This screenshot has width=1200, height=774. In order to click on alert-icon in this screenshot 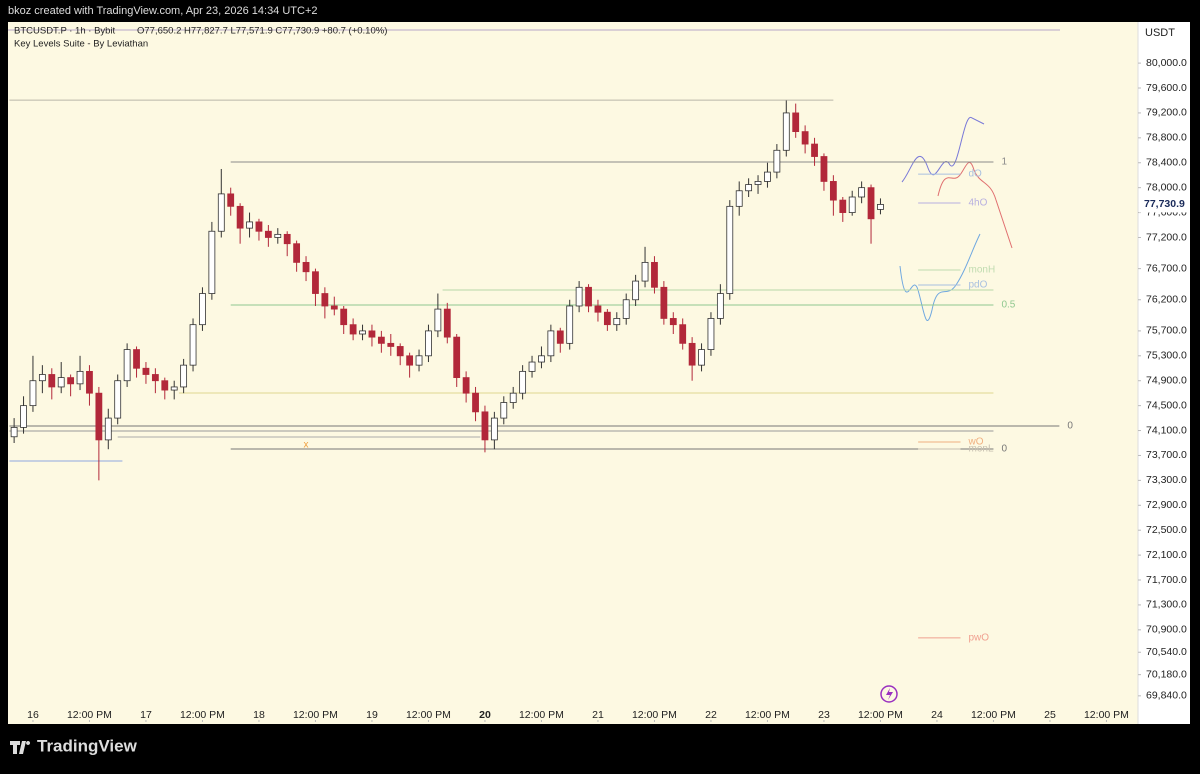, I will do `click(889, 694)`.